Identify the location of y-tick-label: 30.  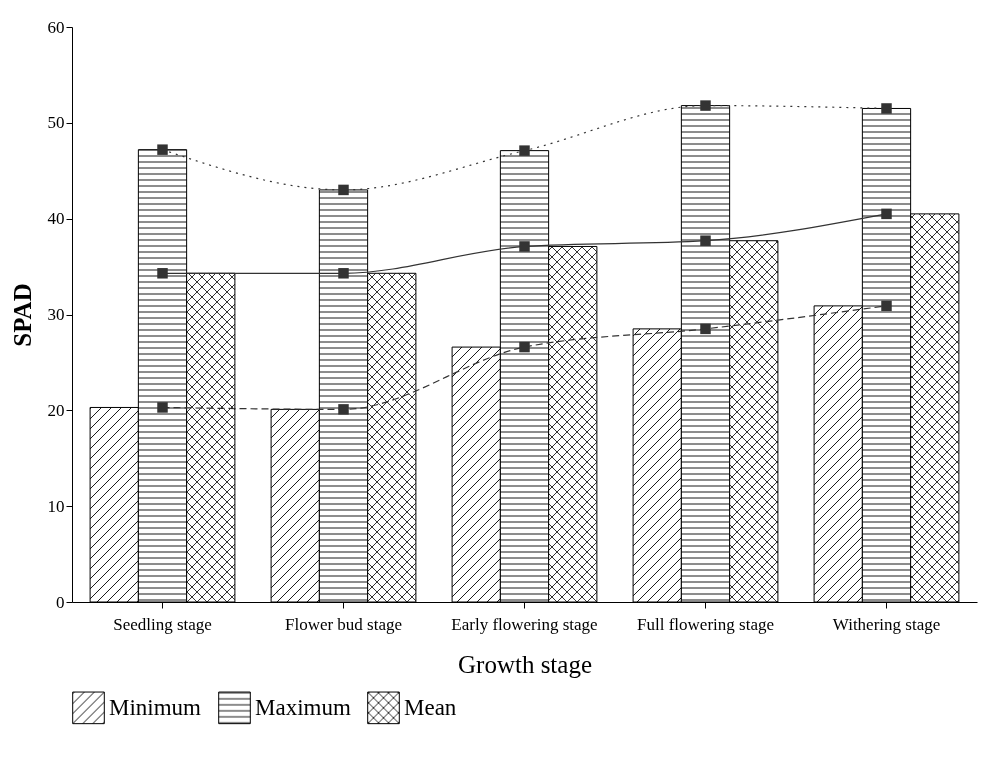
(56, 314).